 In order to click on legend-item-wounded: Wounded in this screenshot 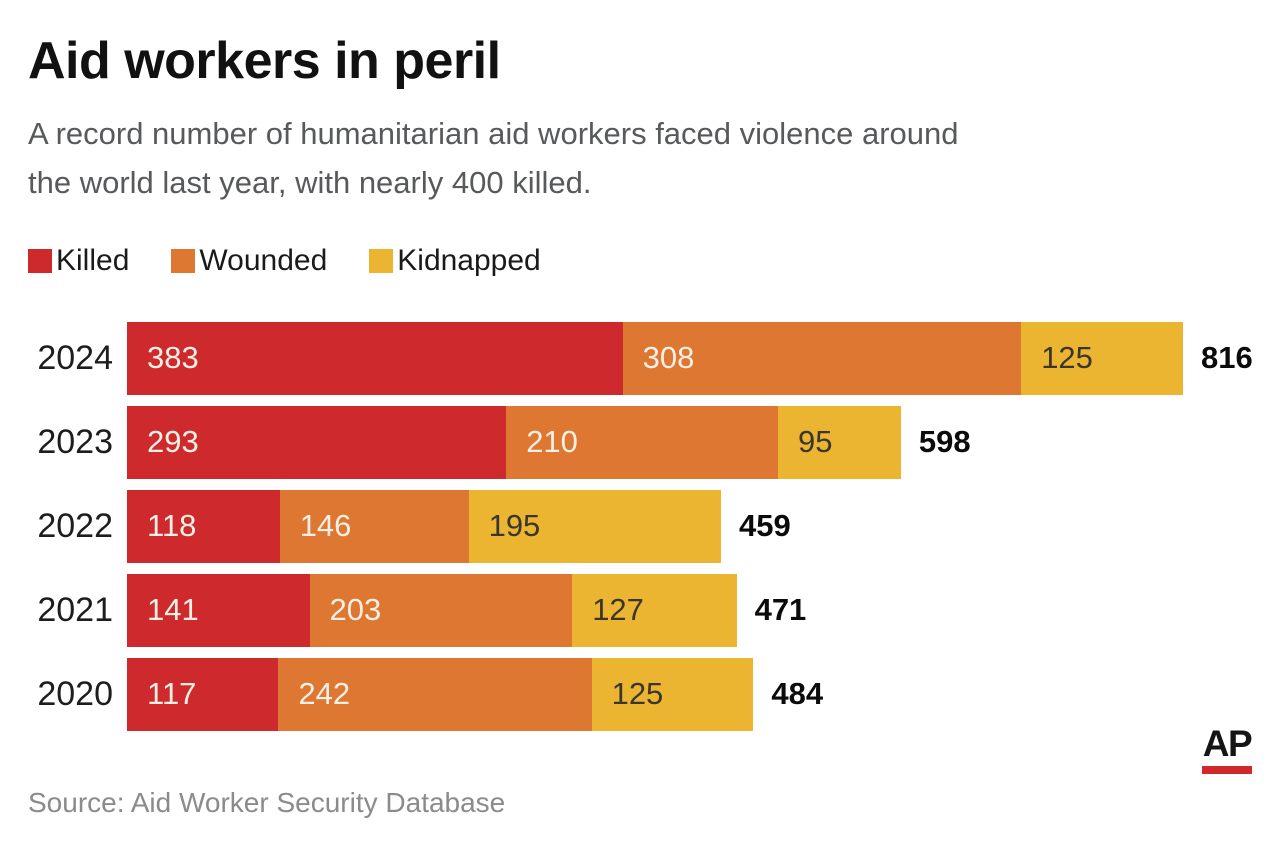, I will do `click(249, 261)`.